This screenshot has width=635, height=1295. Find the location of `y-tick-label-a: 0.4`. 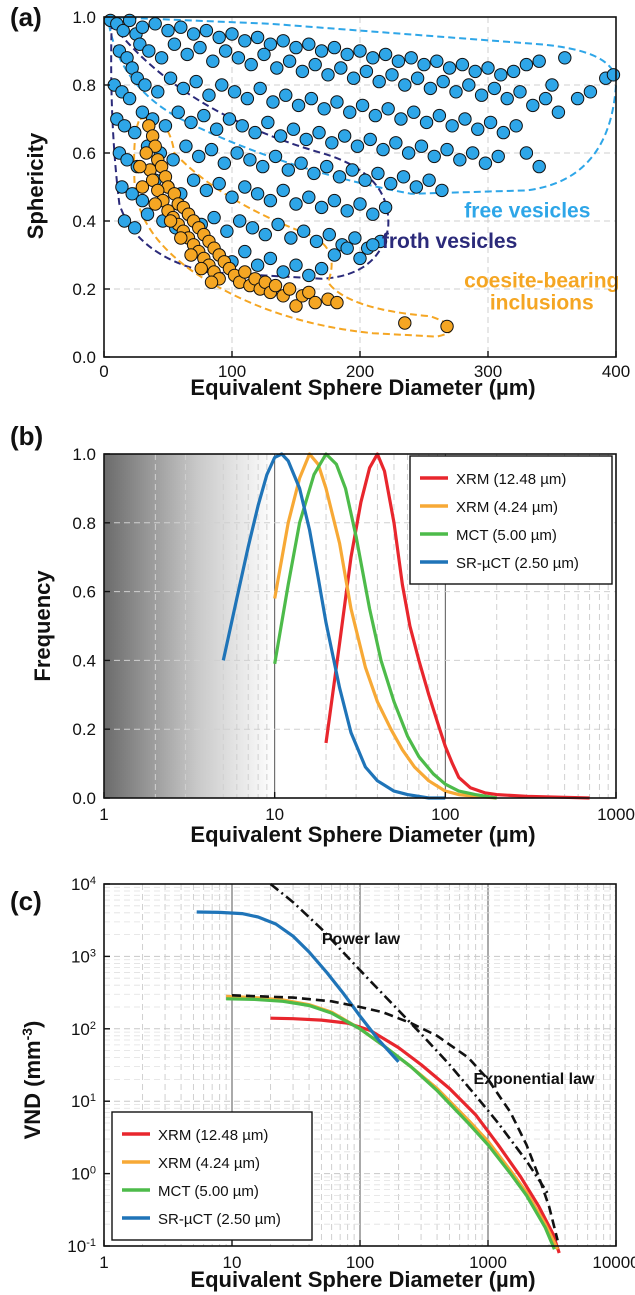

y-tick-label-a: 0.4 is located at coordinates (84, 221).